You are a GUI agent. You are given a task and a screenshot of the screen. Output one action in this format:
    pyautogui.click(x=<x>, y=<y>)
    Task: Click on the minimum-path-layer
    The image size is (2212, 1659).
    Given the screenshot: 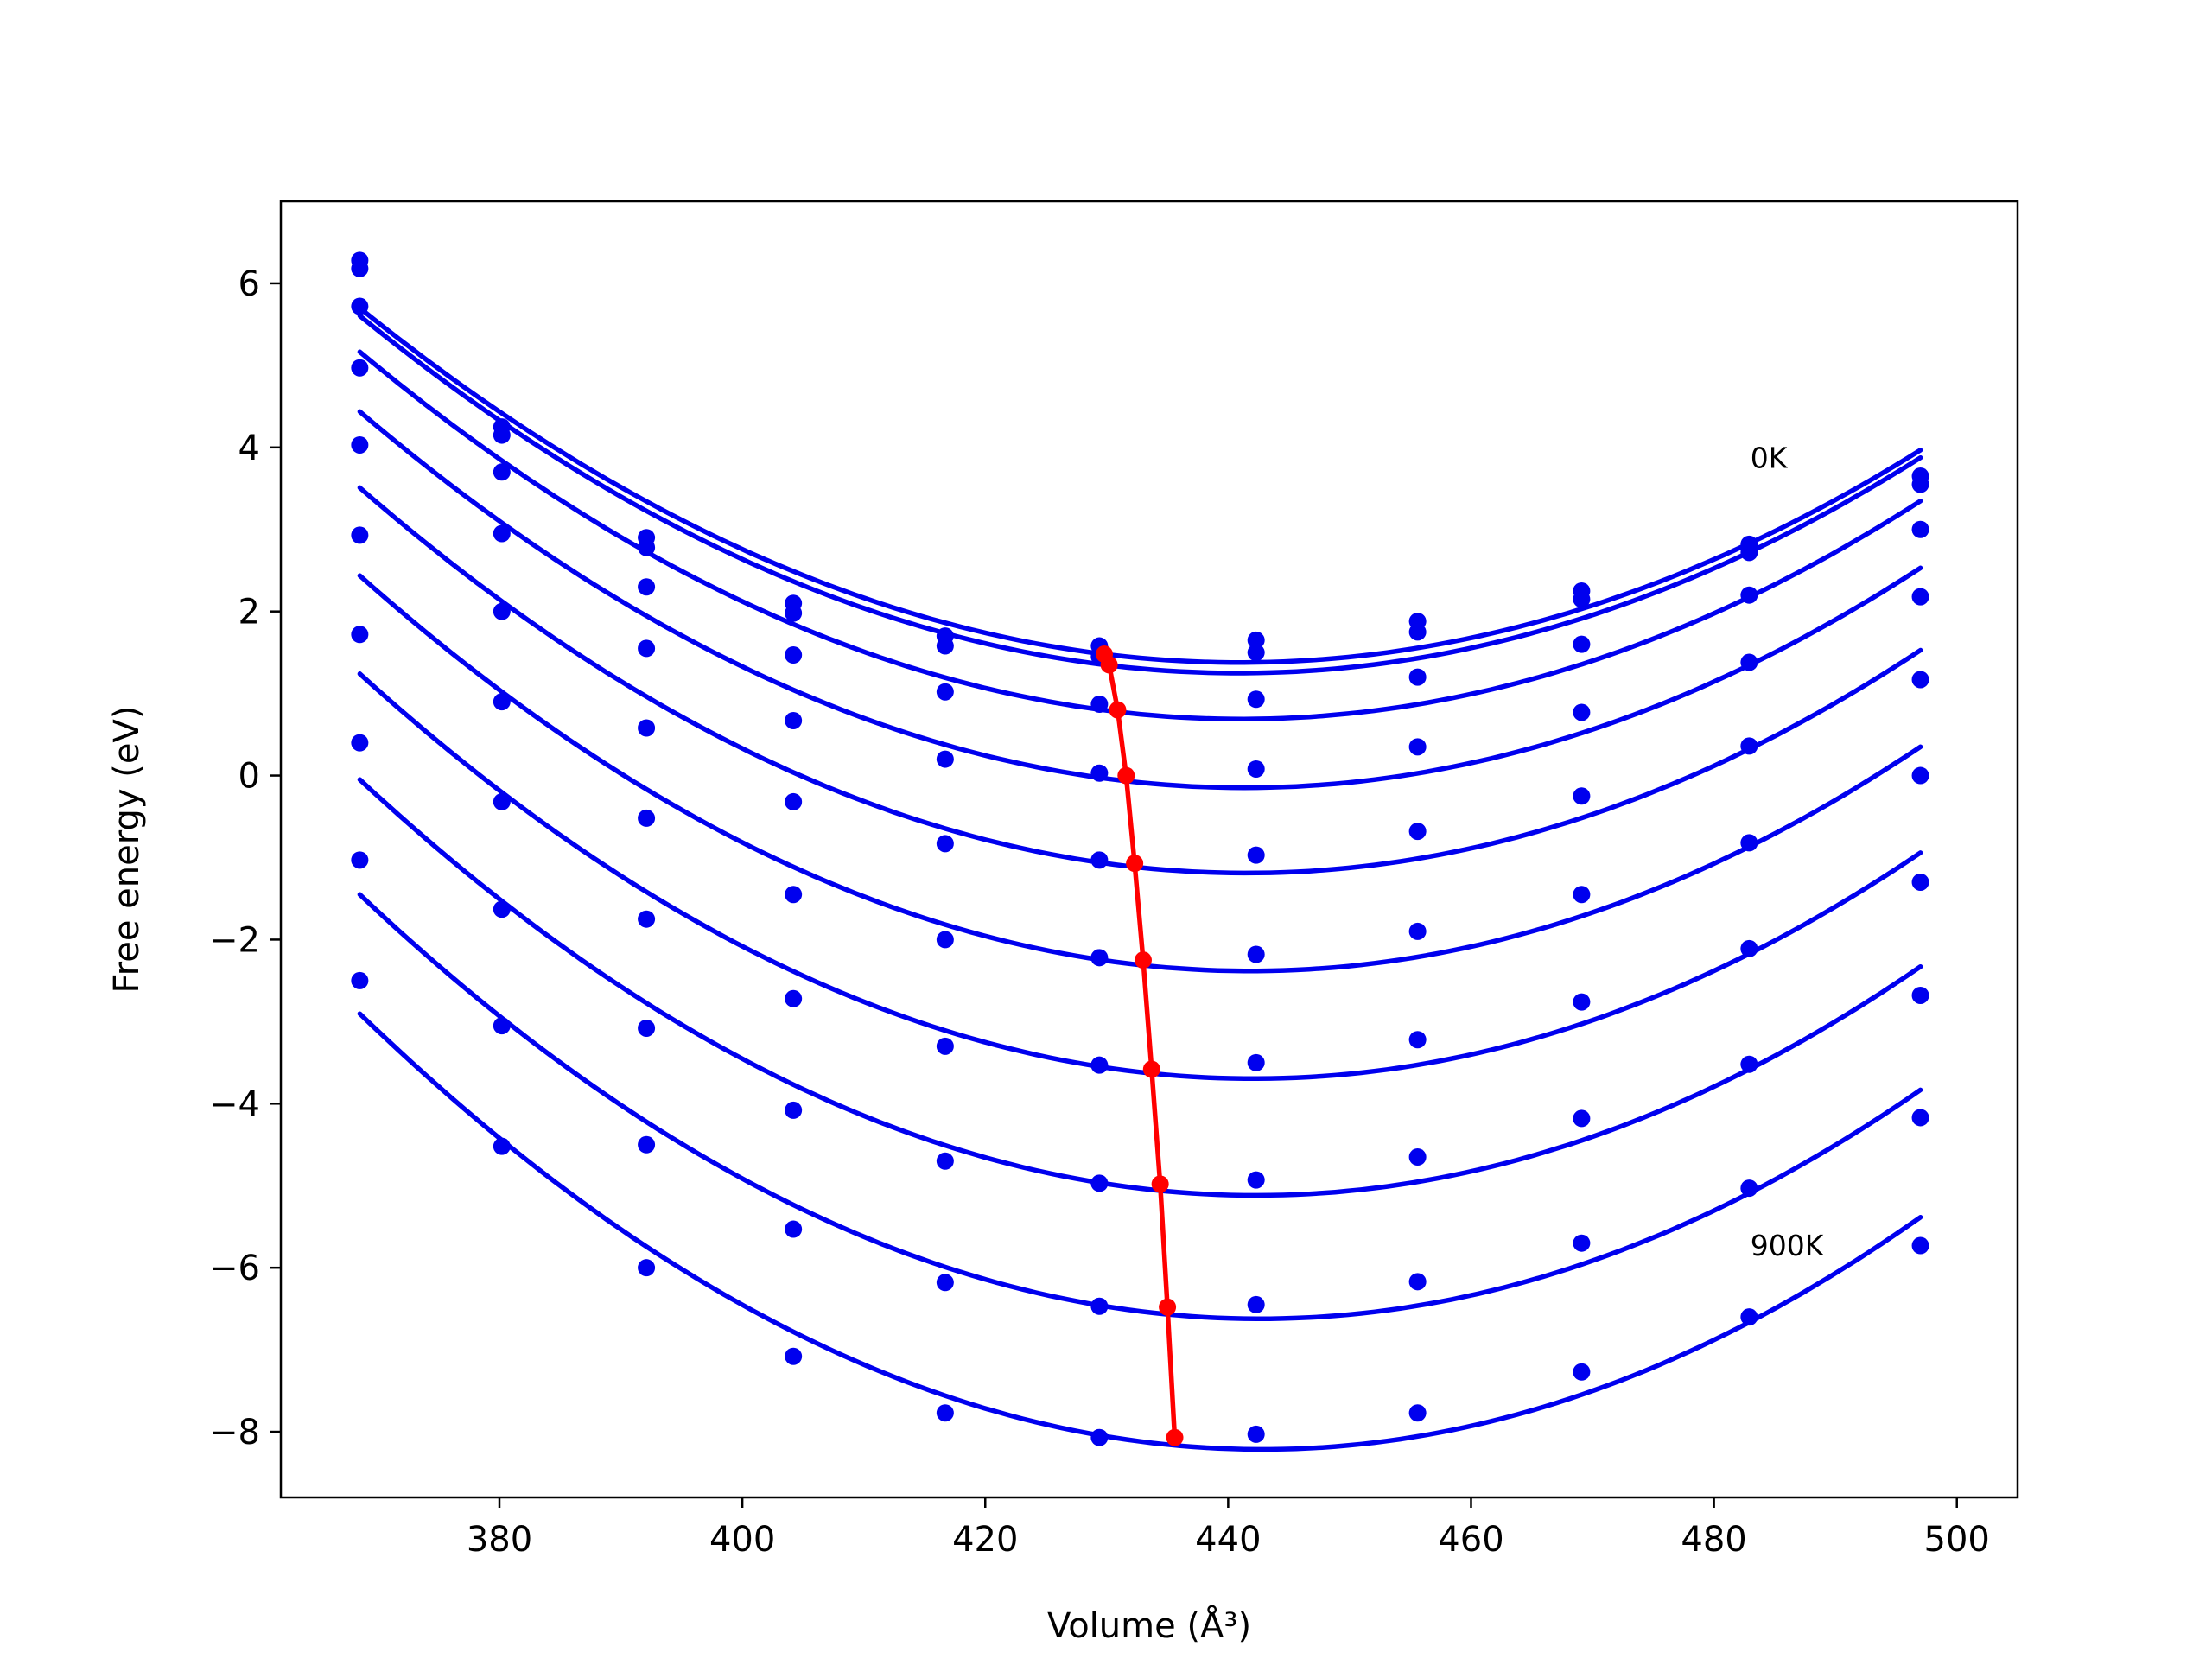 What is the action you would take?
    pyautogui.click(x=1139, y=1045)
    